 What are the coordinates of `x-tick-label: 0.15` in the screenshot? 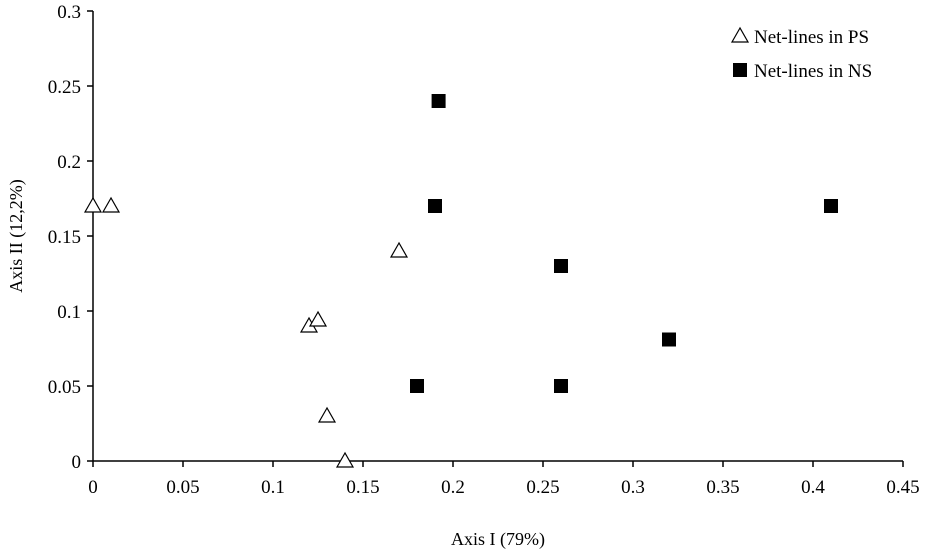 It's located at (362, 487).